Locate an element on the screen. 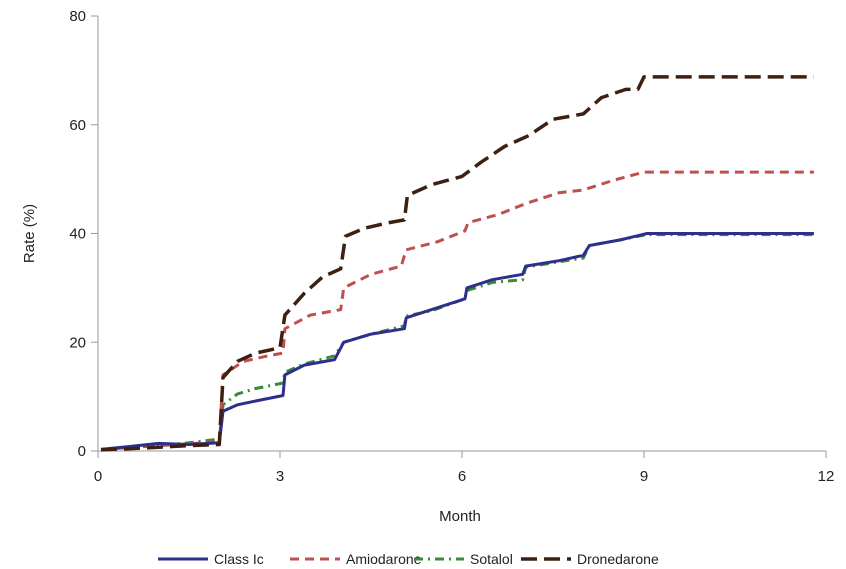 The height and width of the screenshot is (569, 846). legend-label: Amiodarone is located at coordinates (384, 559).